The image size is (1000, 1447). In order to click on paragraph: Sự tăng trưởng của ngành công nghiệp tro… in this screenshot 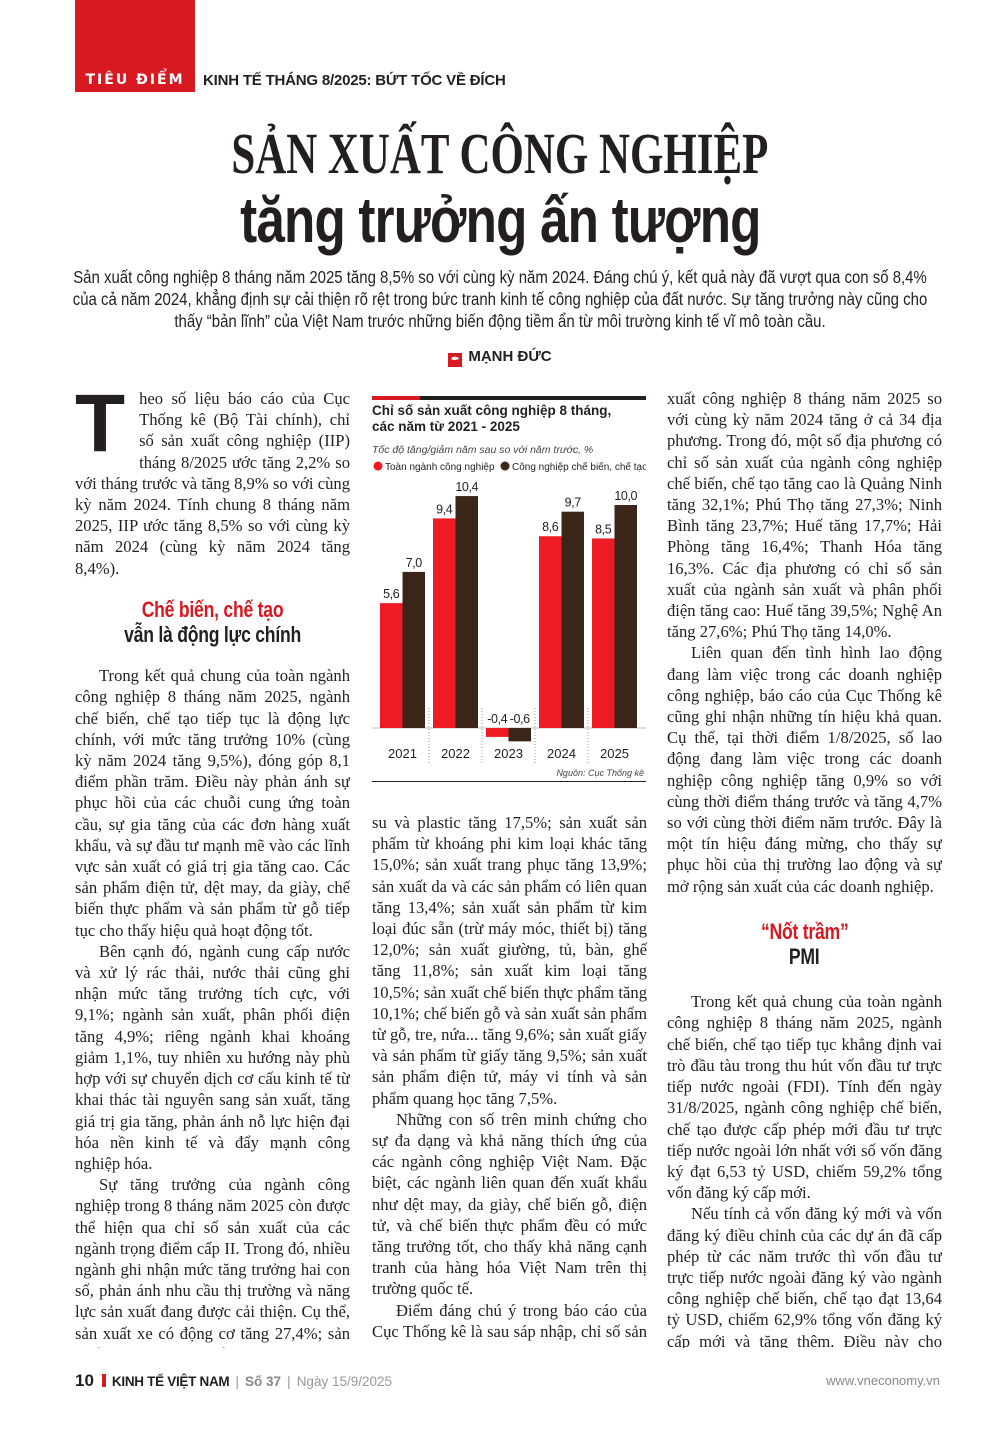, I will do `click(212, 1261)`.